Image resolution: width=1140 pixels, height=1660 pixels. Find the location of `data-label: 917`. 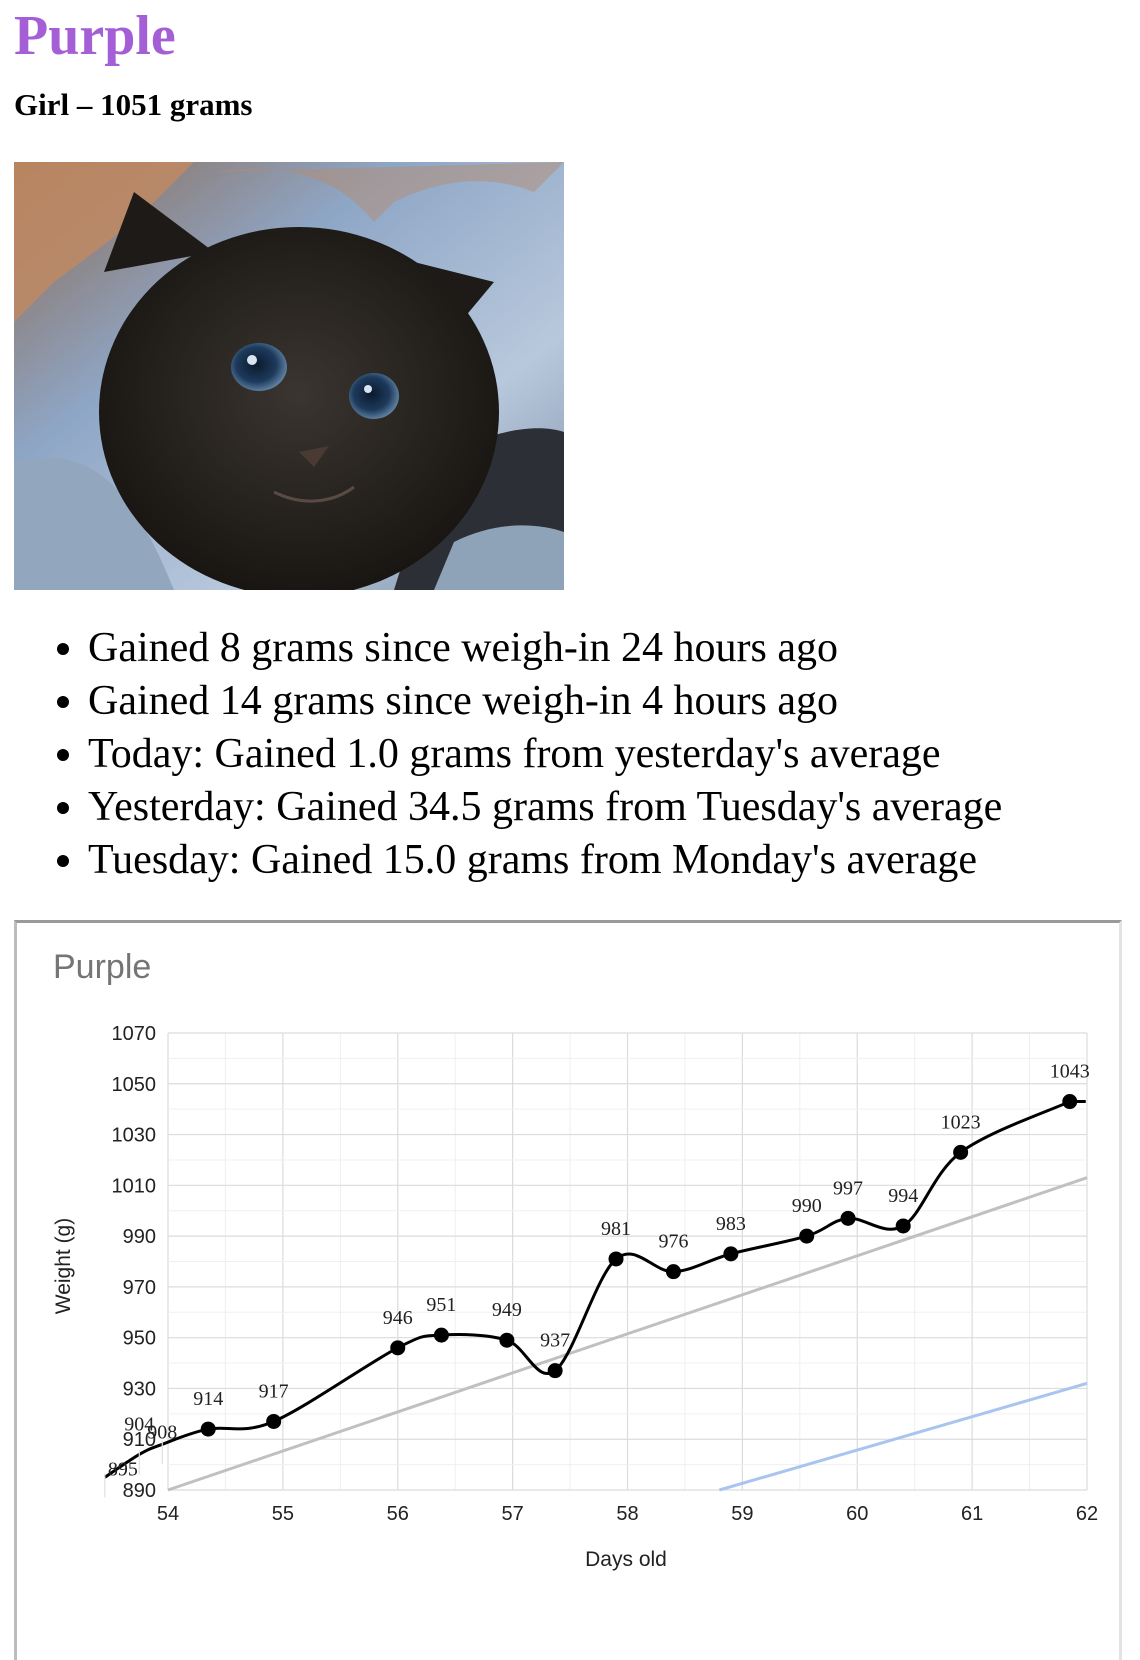

data-label: 917 is located at coordinates (274, 1391).